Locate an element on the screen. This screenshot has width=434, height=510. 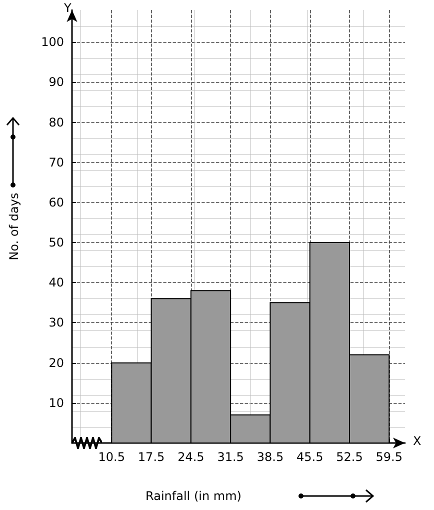
y-tick-label: 100 is located at coordinates (52, 42).